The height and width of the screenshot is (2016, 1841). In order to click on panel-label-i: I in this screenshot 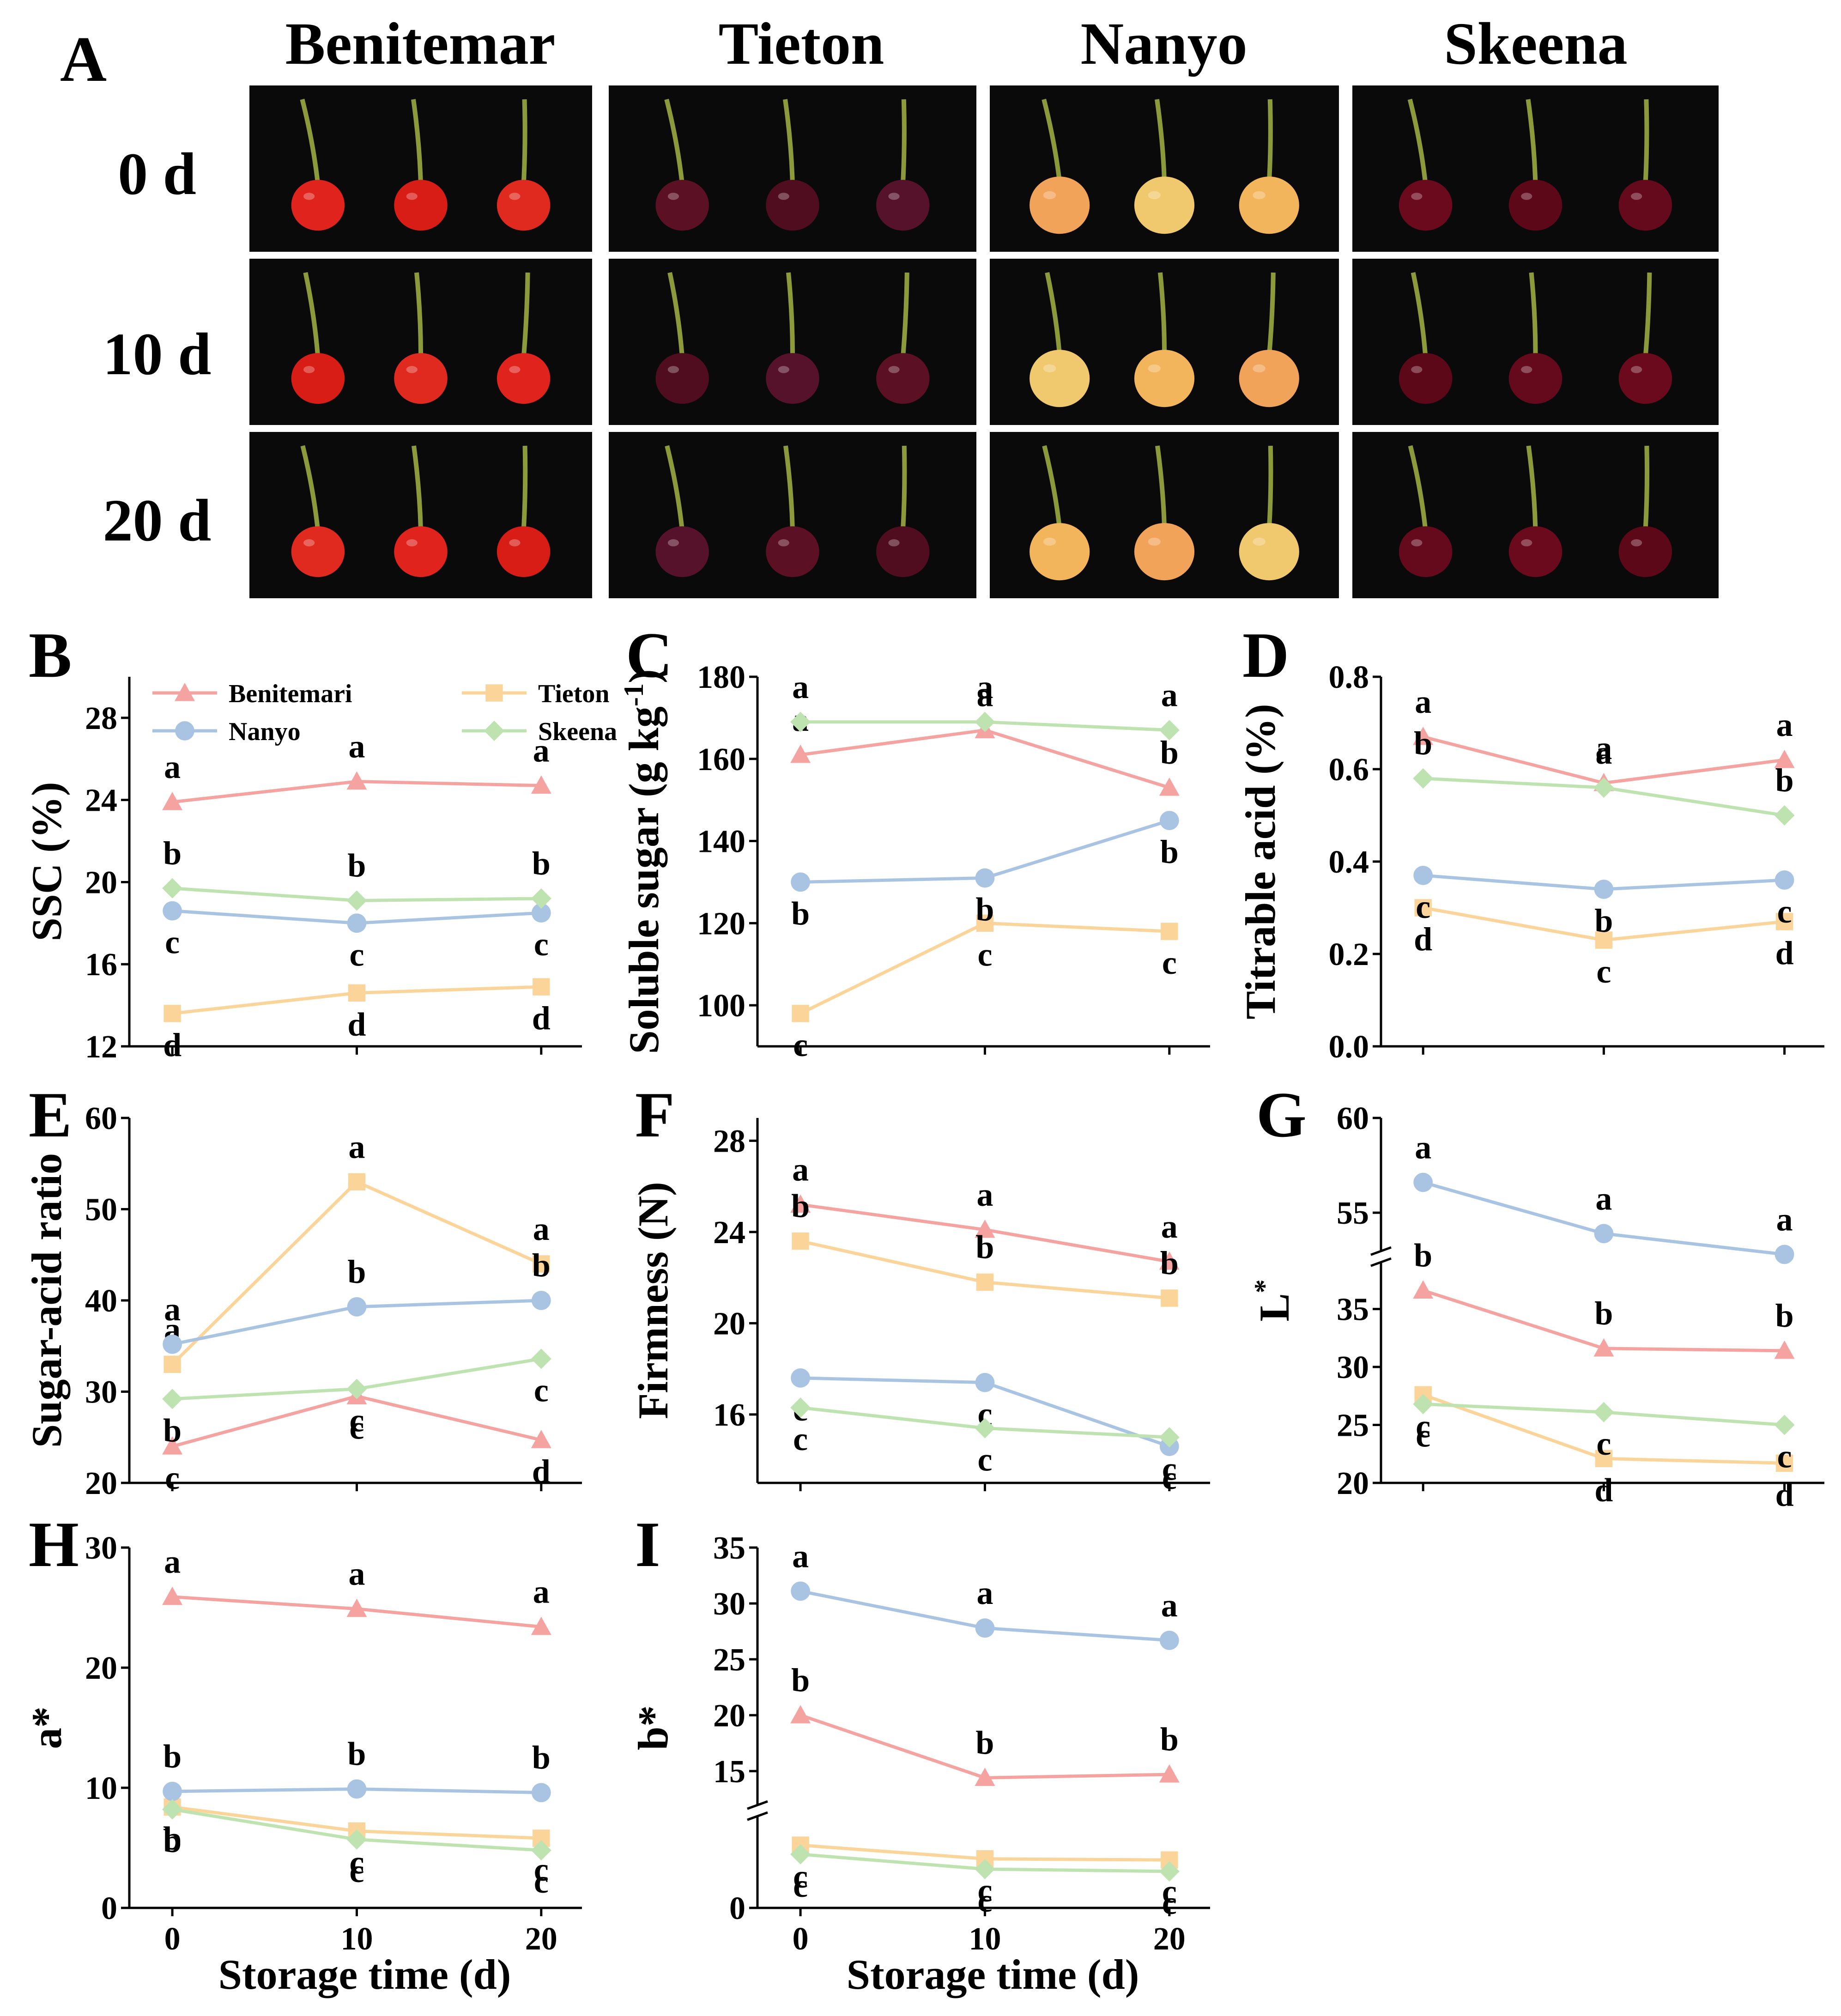, I will do `click(647, 1544)`.